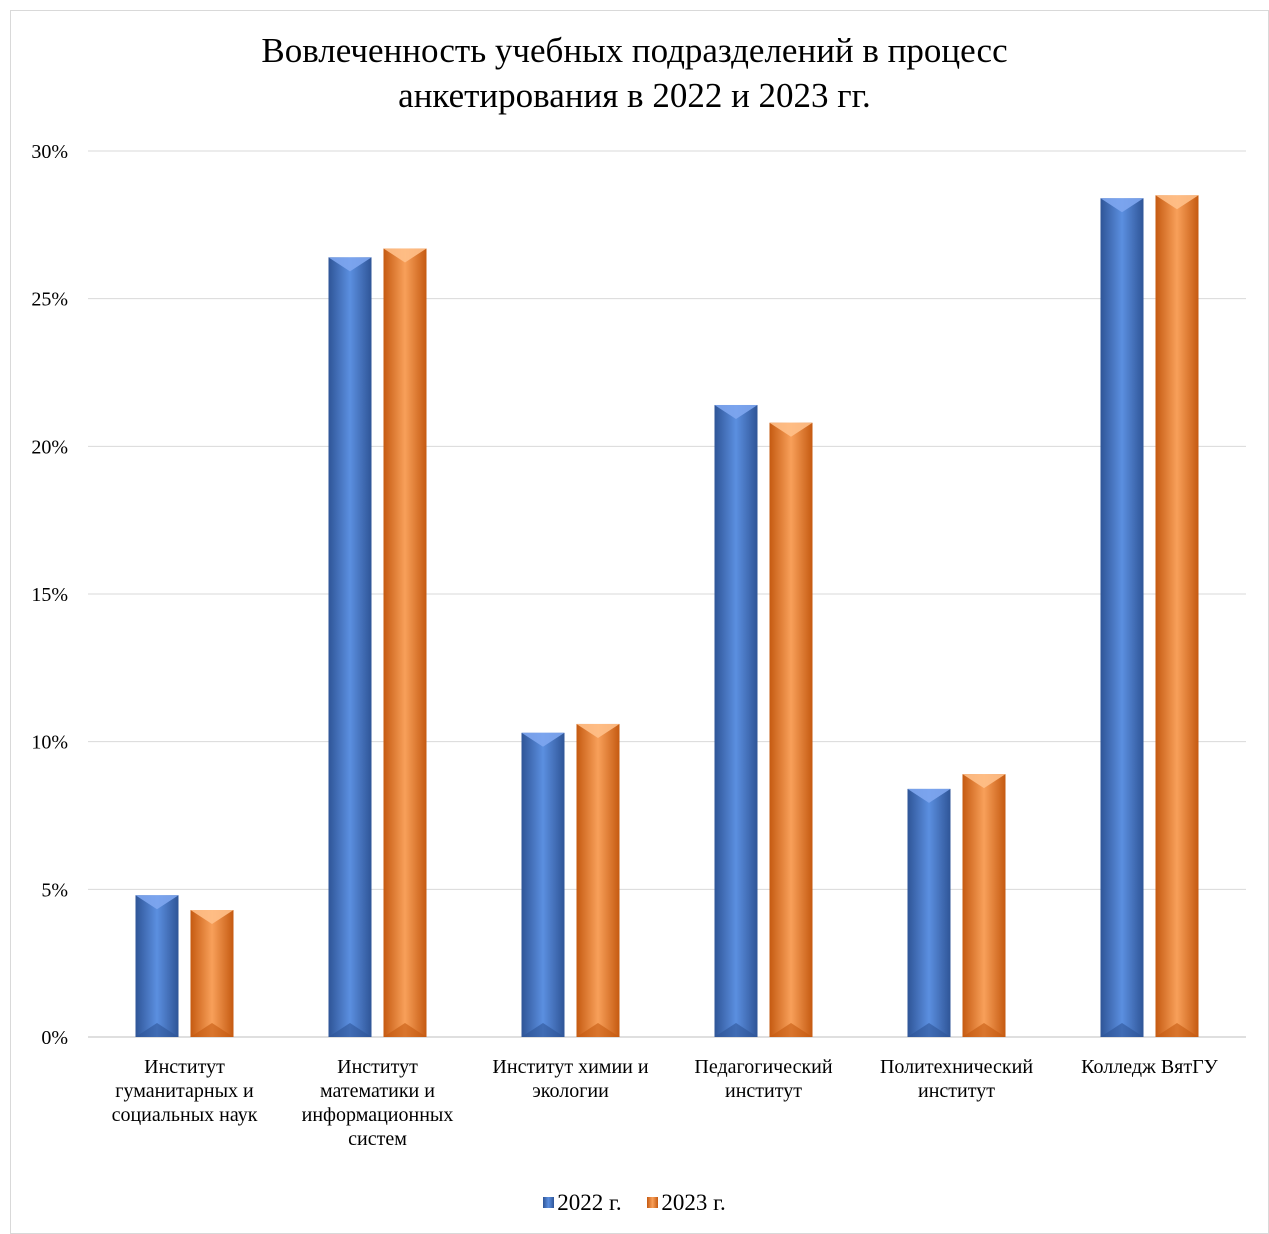 This screenshot has height=1234, width=1269. Describe the element at coordinates (549, 1202) in the screenshot. I see `legend-swatch-2022` at that location.